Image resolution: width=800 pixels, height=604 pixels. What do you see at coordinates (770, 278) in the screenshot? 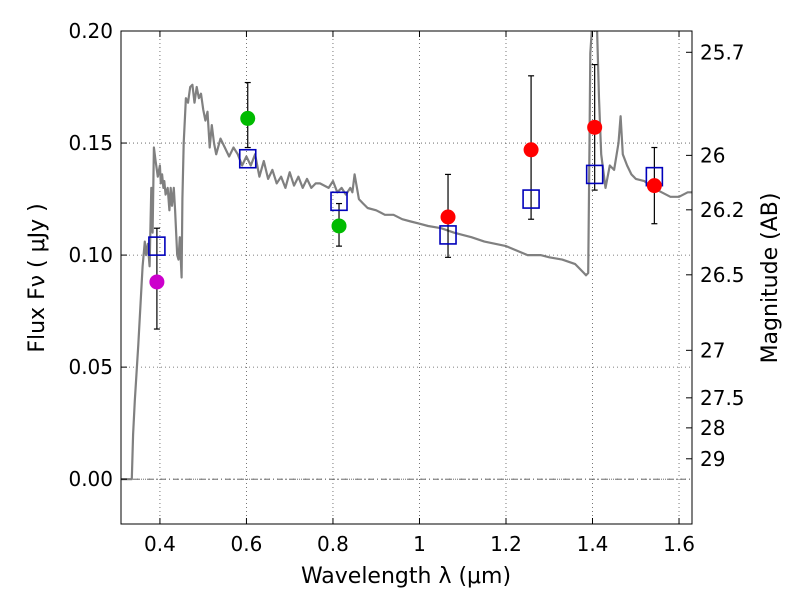
I see `y-axis-label-right: Magnitude (AB)` at bounding box center [770, 278].